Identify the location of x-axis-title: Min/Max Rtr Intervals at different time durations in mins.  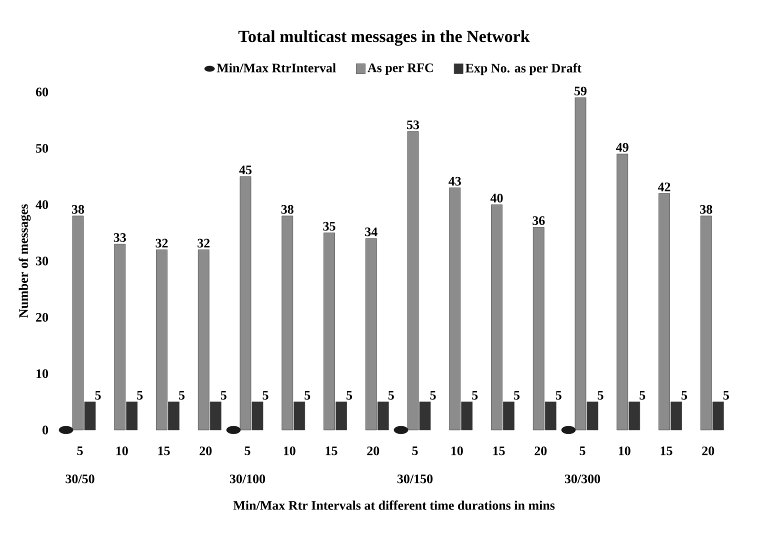
(394, 505).